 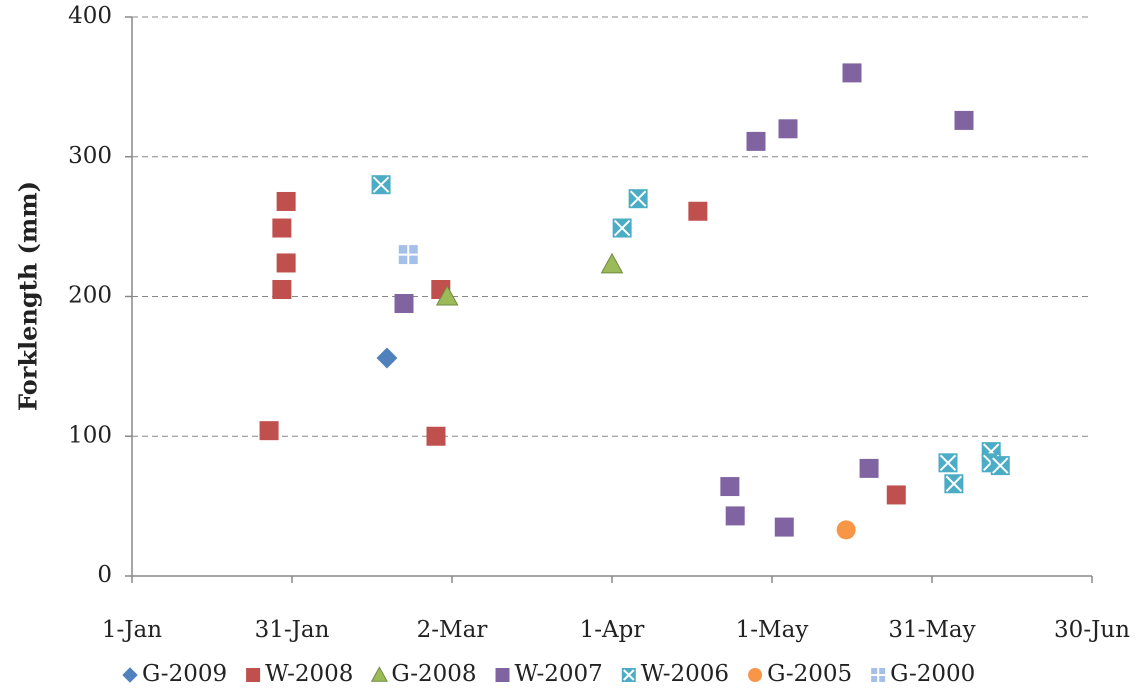 What do you see at coordinates (433, 674) in the screenshot?
I see `legend-label: G-2008` at bounding box center [433, 674].